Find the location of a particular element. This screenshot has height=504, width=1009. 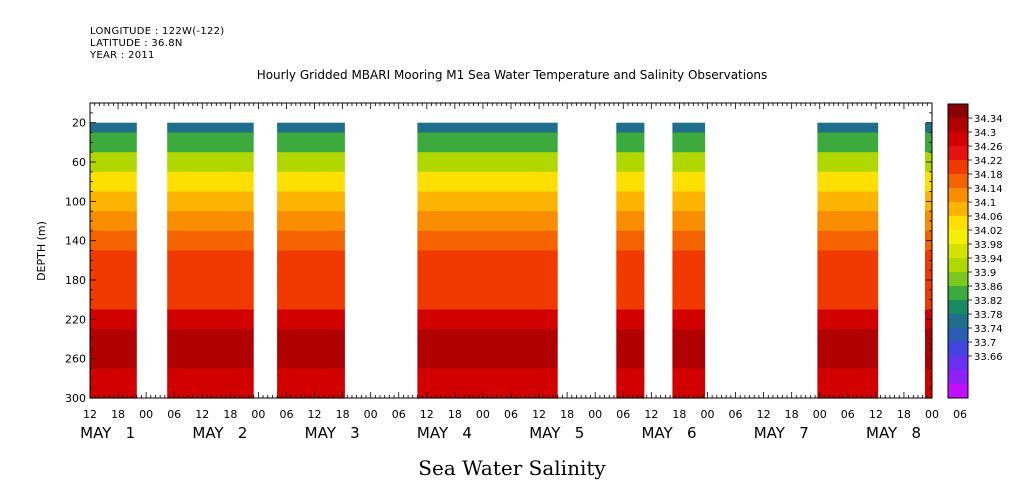

colorbar-label: 33.9 is located at coordinates (985, 273).